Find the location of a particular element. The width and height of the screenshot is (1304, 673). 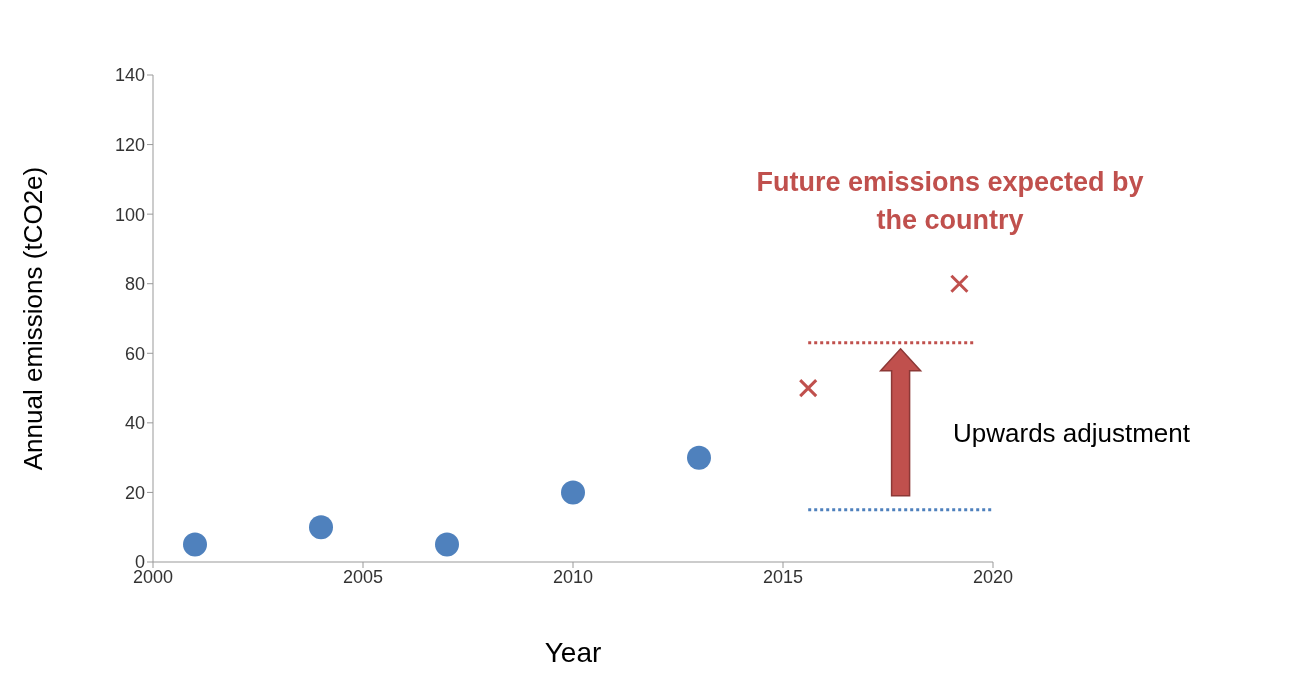

annotation: Upwards adjustment is located at coordinates (1071, 433).